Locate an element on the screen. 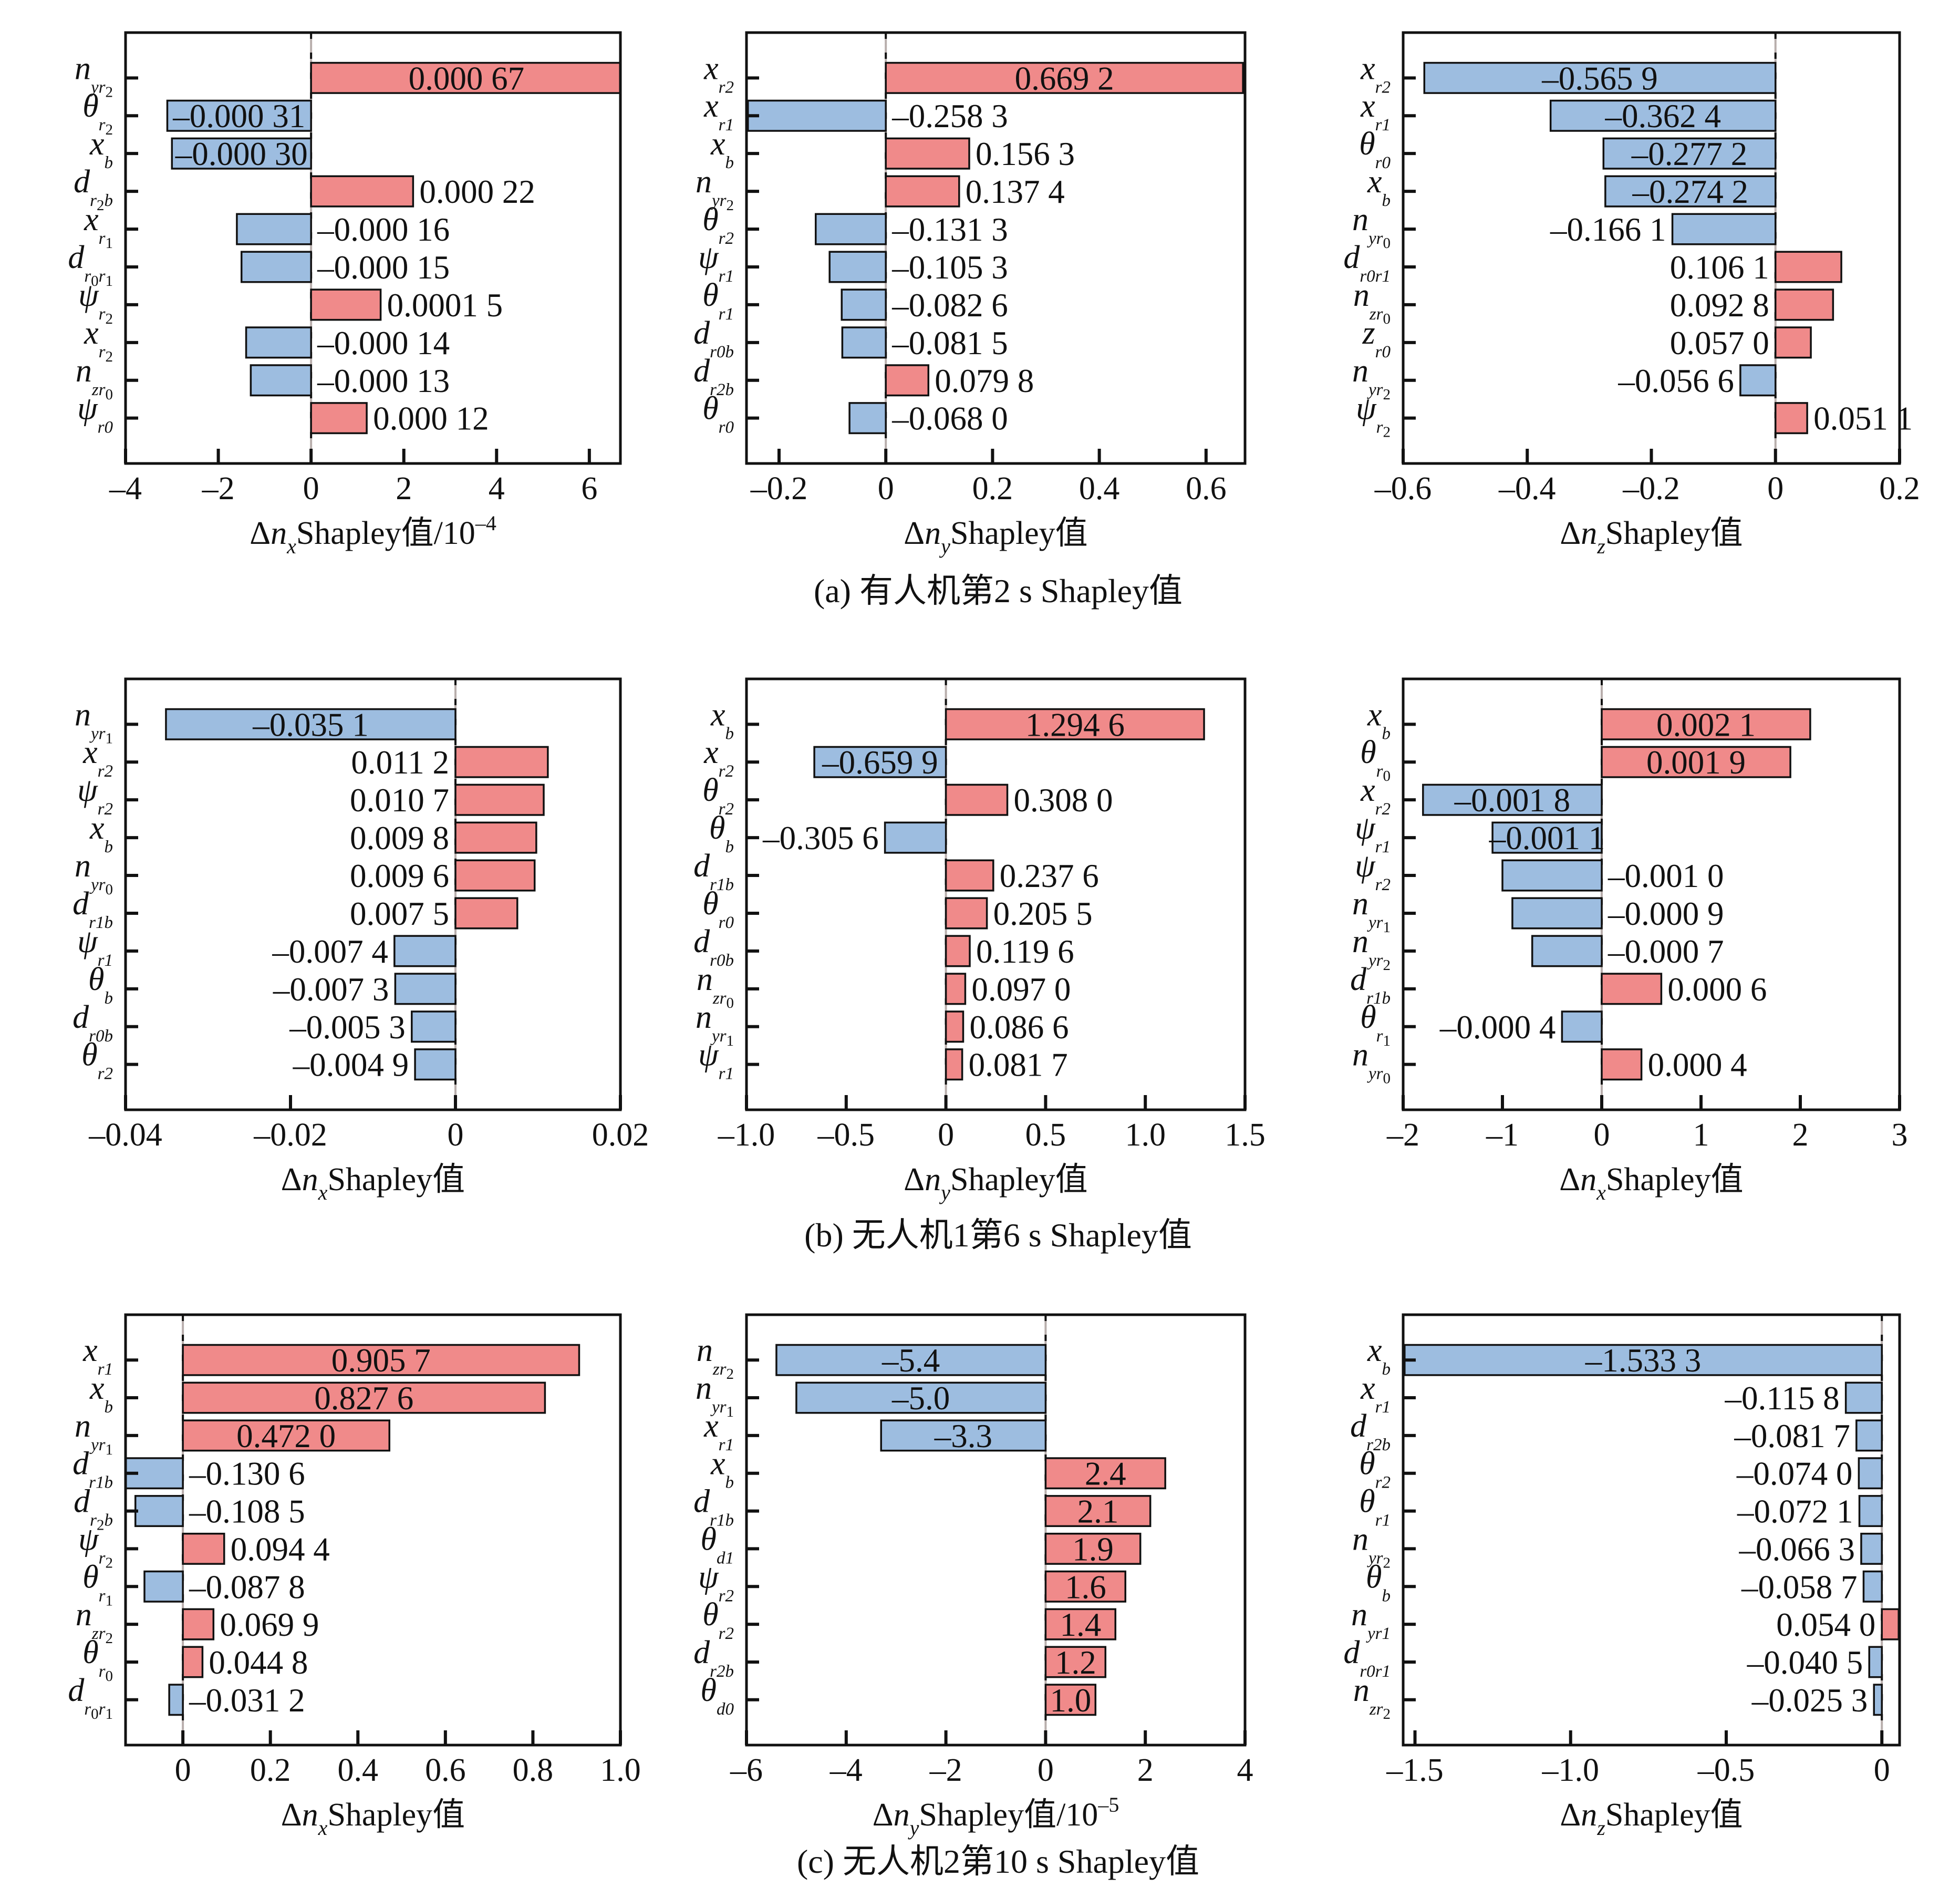 The image size is (1960, 1888). value-label: –0.004 9 is located at coordinates (351, 1065).